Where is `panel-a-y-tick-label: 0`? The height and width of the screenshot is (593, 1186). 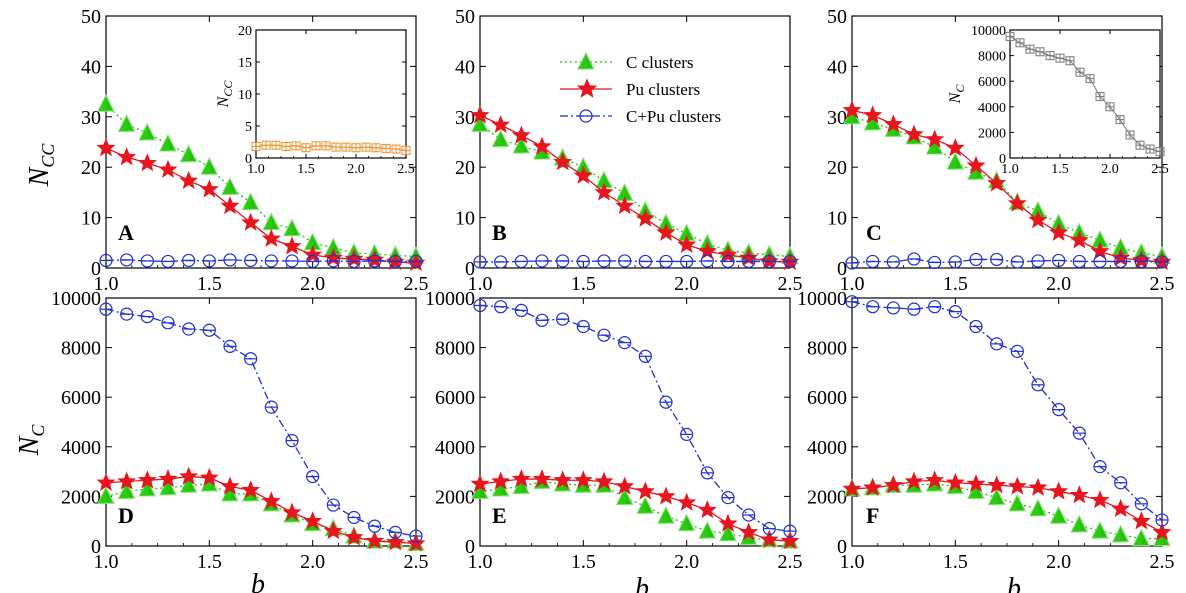 panel-a-y-tick-label: 0 is located at coordinates (96, 269).